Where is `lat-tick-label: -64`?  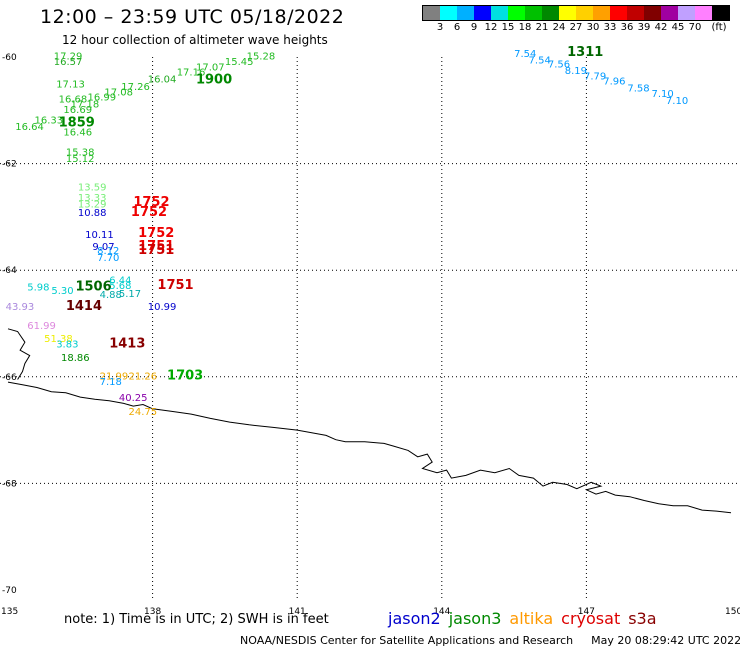
lat-tick-label: -64 is located at coordinates (9, 271).